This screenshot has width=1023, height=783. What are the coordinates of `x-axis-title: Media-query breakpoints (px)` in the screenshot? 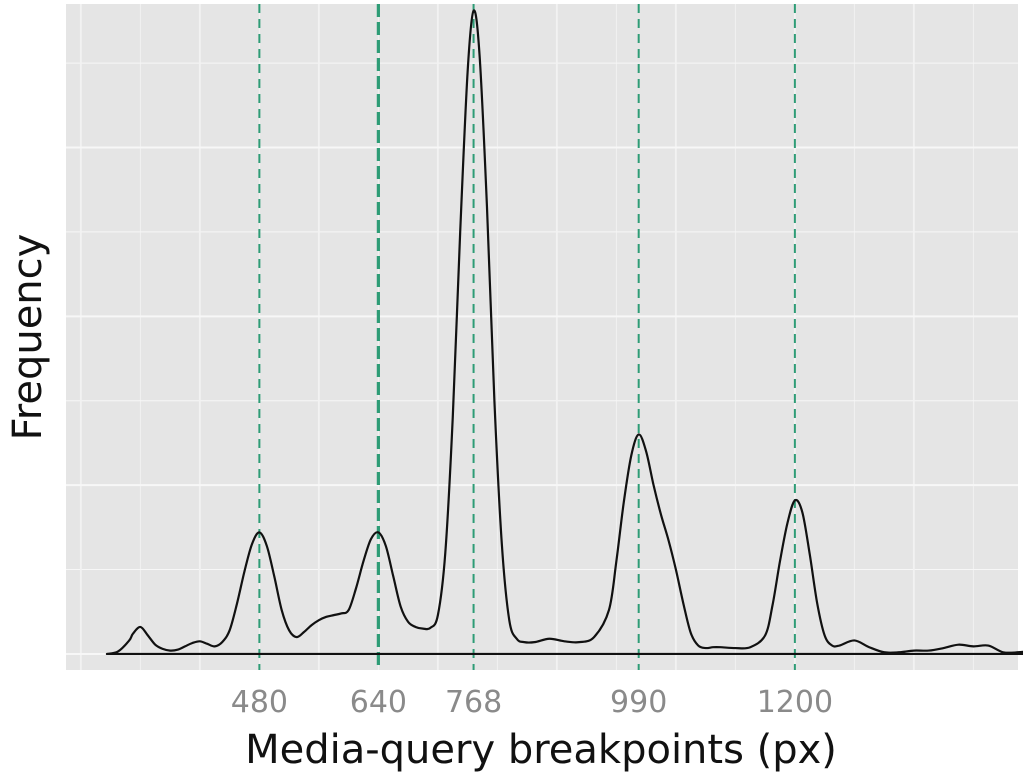 It's located at (541, 750).